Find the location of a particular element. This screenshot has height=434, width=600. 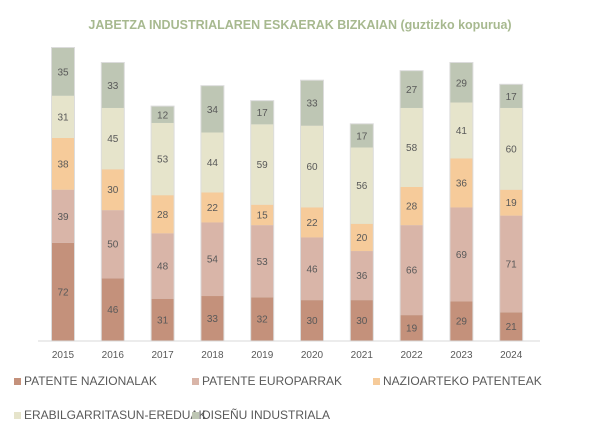

data-label: 31 is located at coordinates (63, 117).